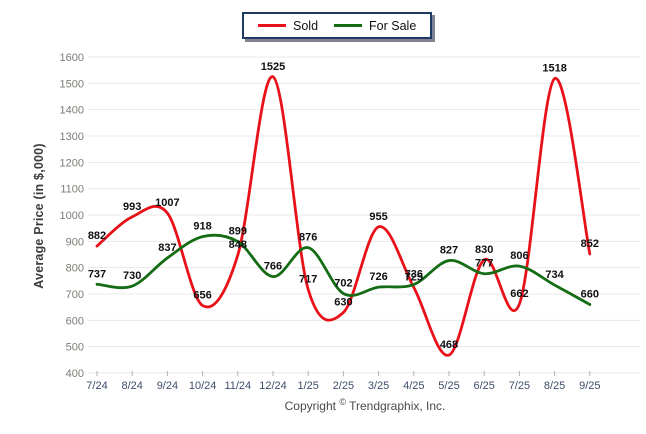 This screenshot has width=646, height=434. What do you see at coordinates (348, 25) in the screenshot?
I see `for-sale-line-swatch-icon` at bounding box center [348, 25].